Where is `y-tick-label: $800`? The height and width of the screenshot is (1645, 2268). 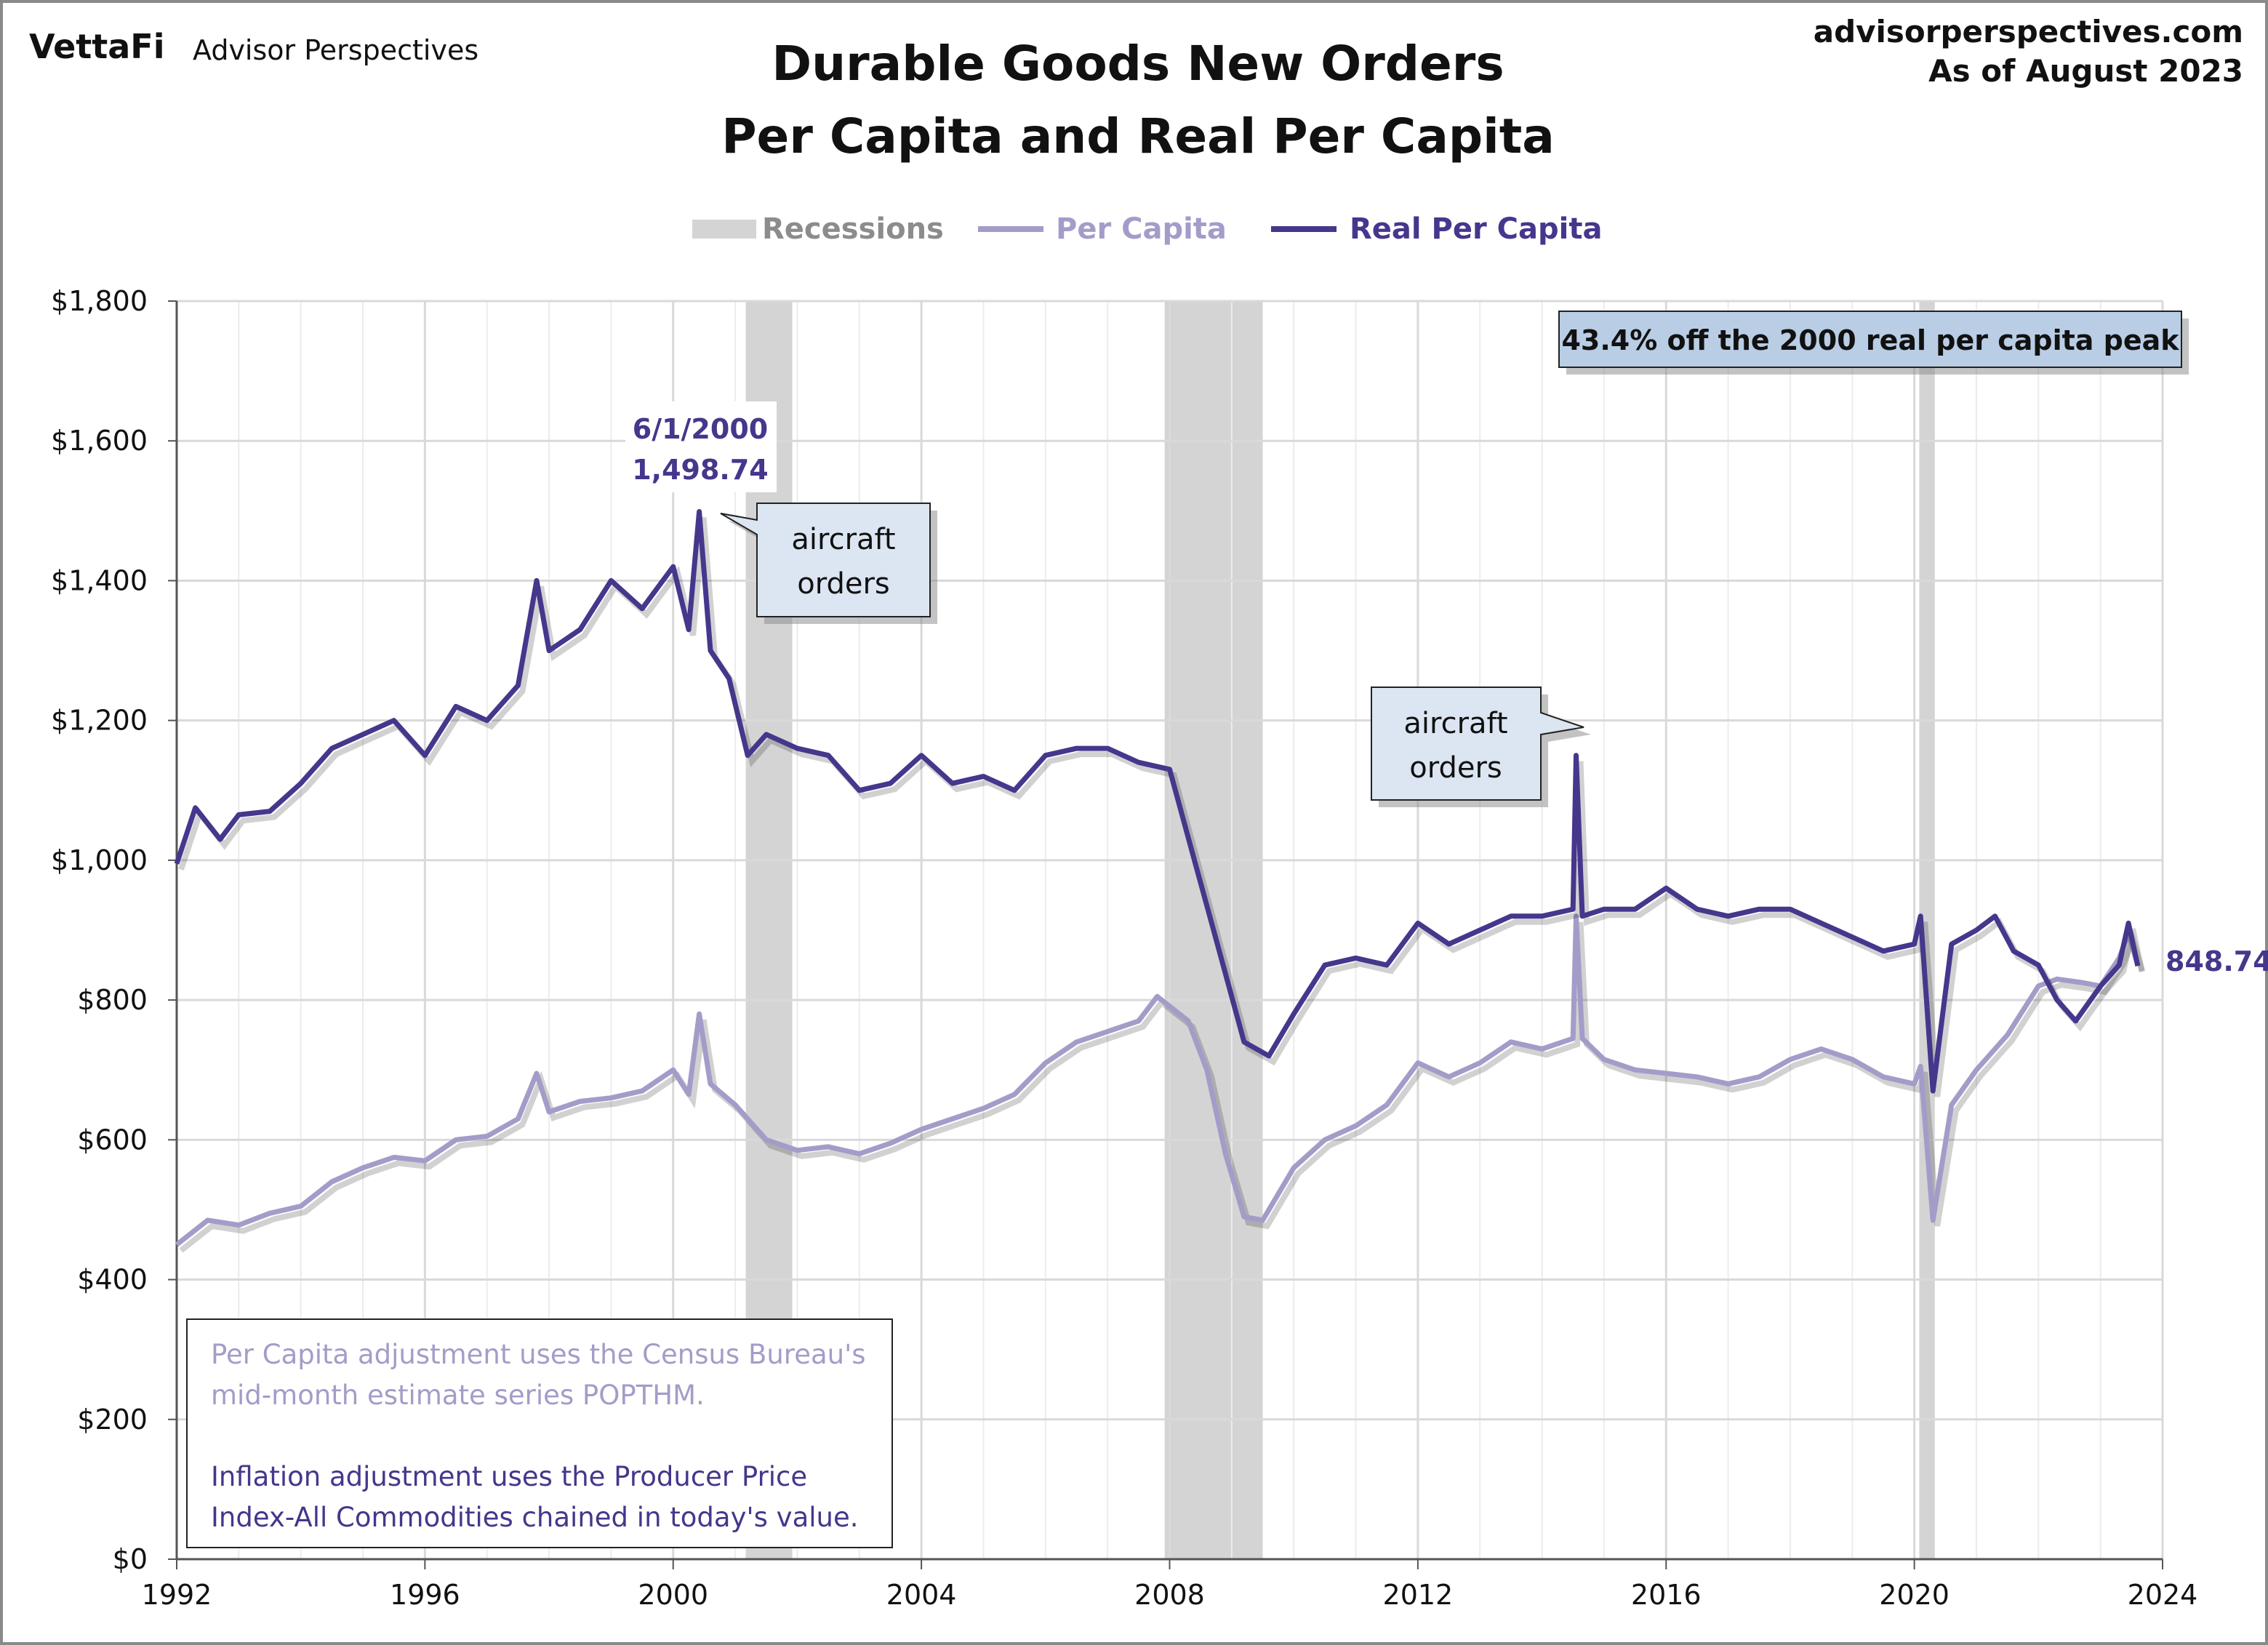 y-tick-label: $800 is located at coordinates (112, 1000).